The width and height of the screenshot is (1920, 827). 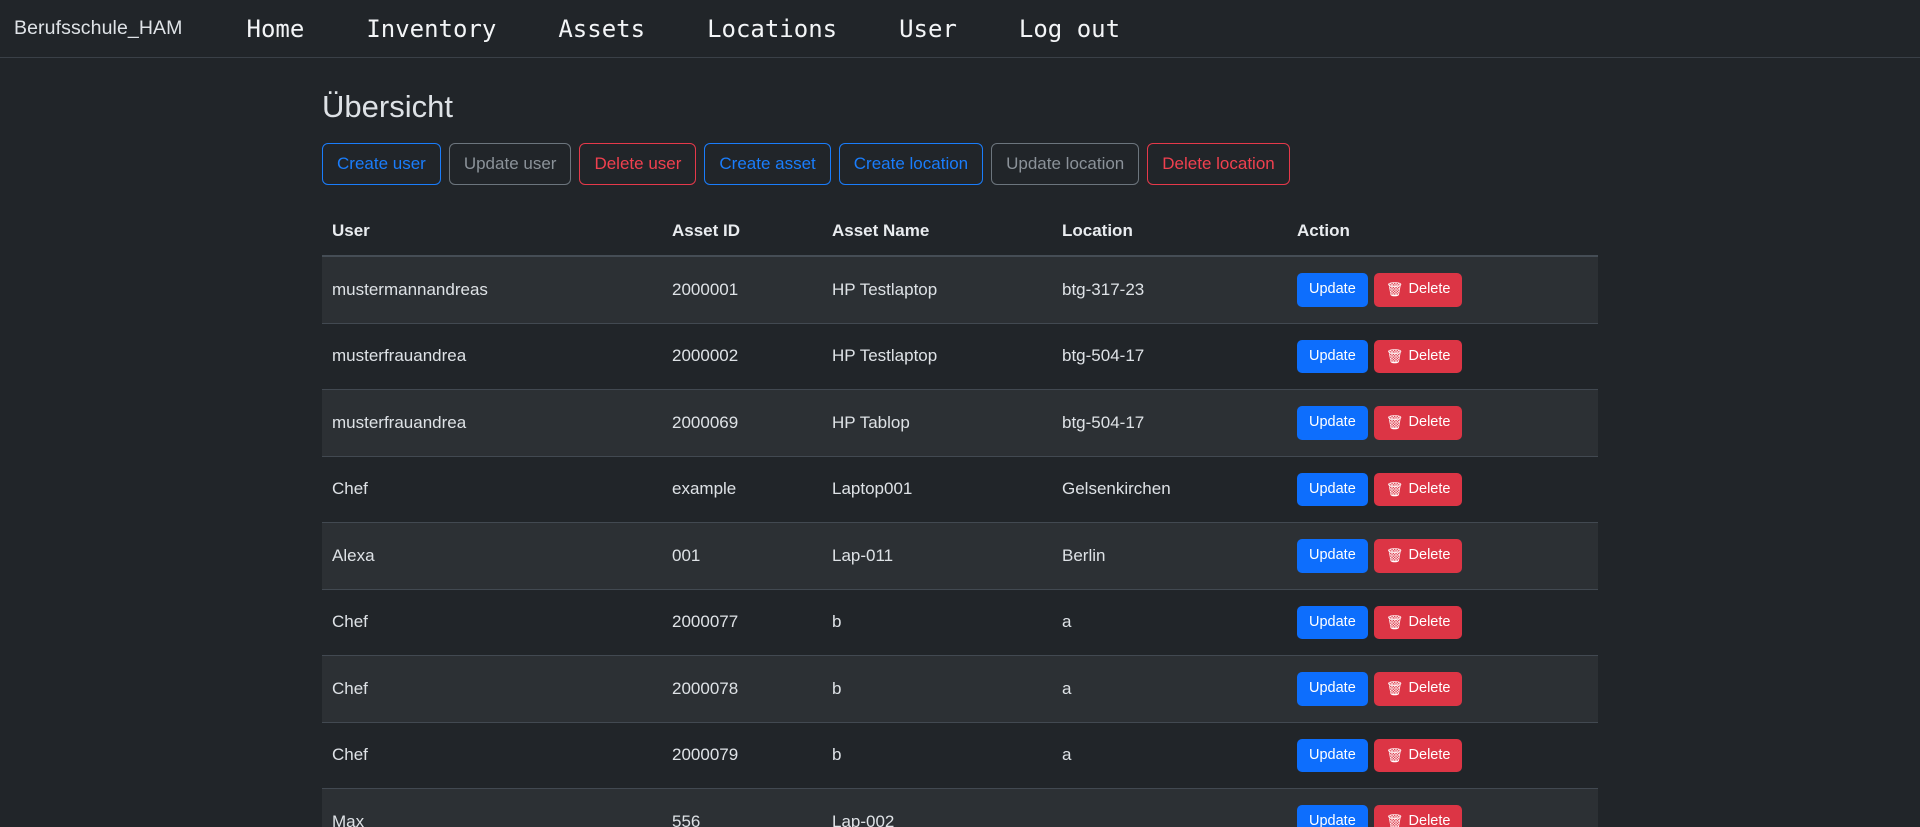 I want to click on delete-location-button: Delete location, so click(x=1218, y=164).